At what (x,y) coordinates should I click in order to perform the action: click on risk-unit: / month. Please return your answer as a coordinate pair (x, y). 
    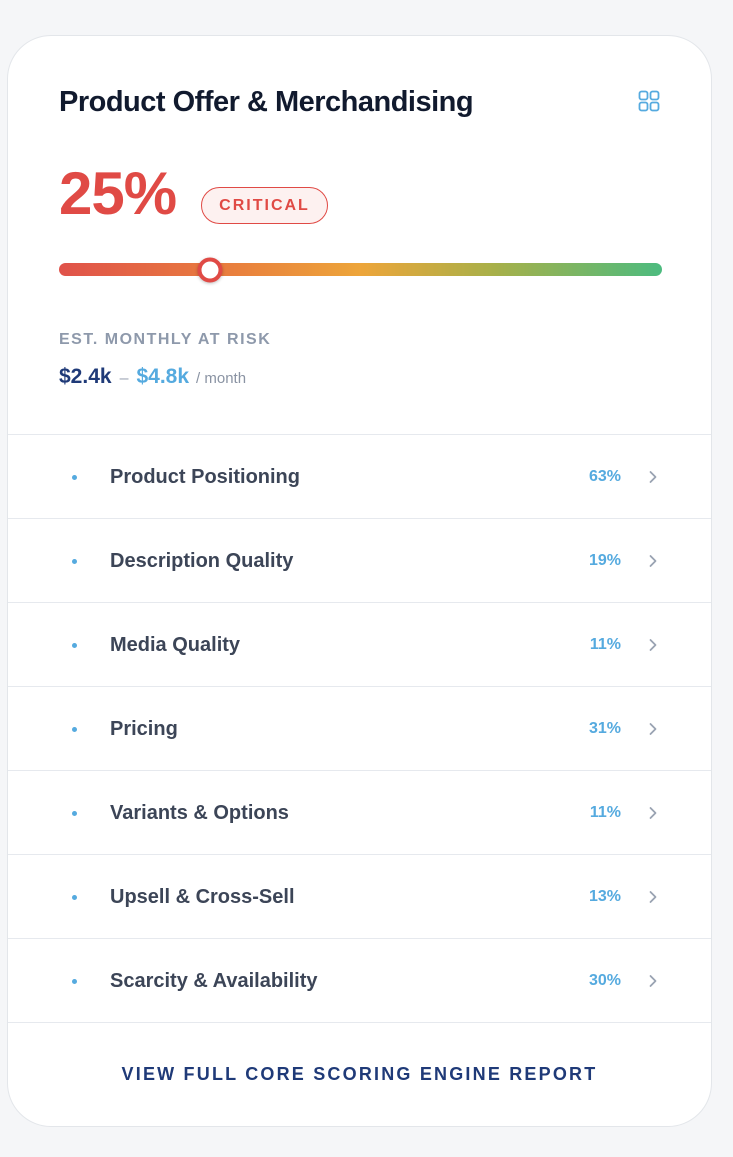
    Looking at the image, I should click on (221, 378).